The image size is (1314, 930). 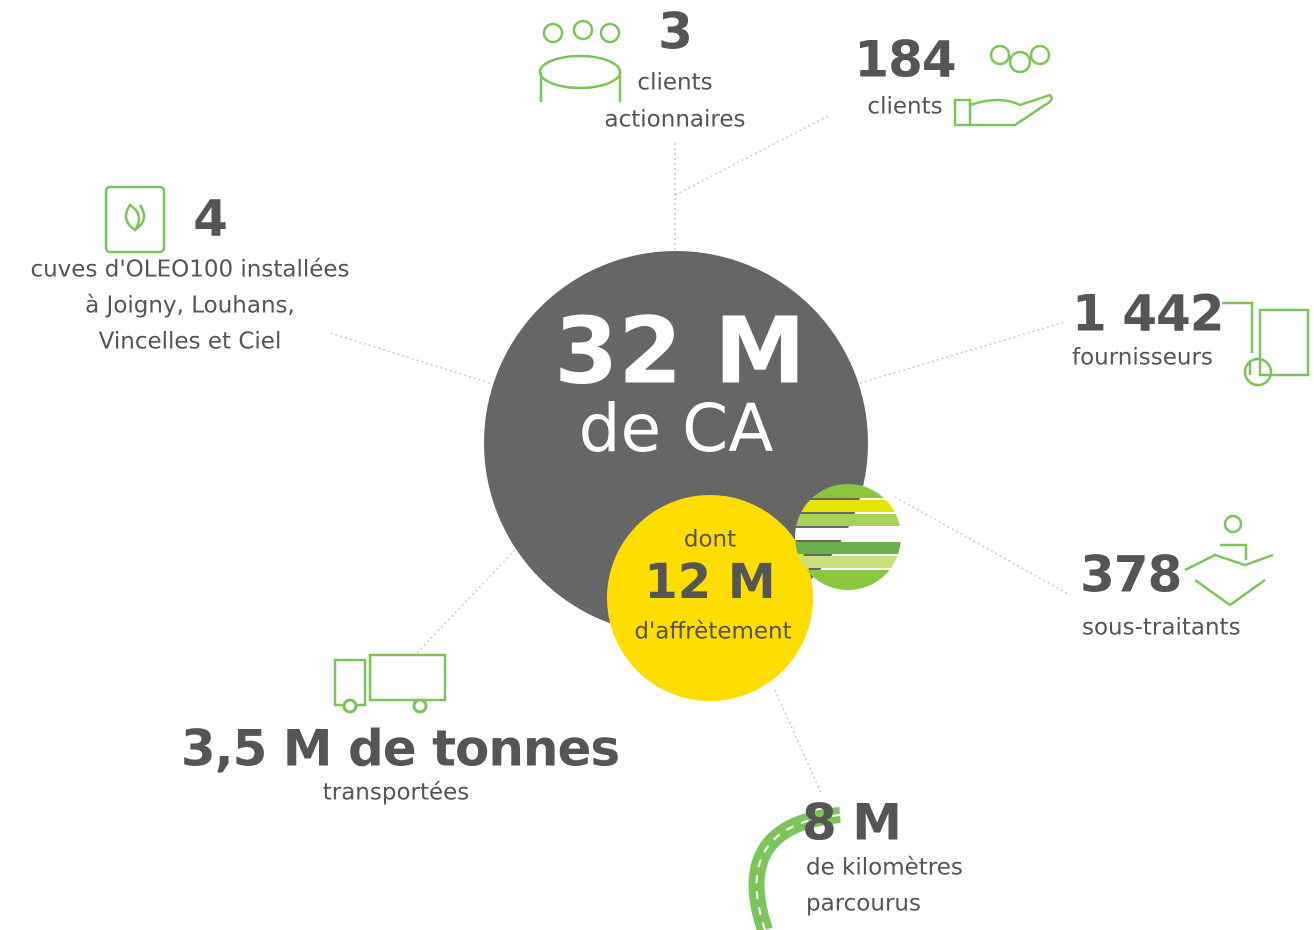 I want to click on stat-label: cuves d'OLEO100 installées, so click(x=189, y=270).